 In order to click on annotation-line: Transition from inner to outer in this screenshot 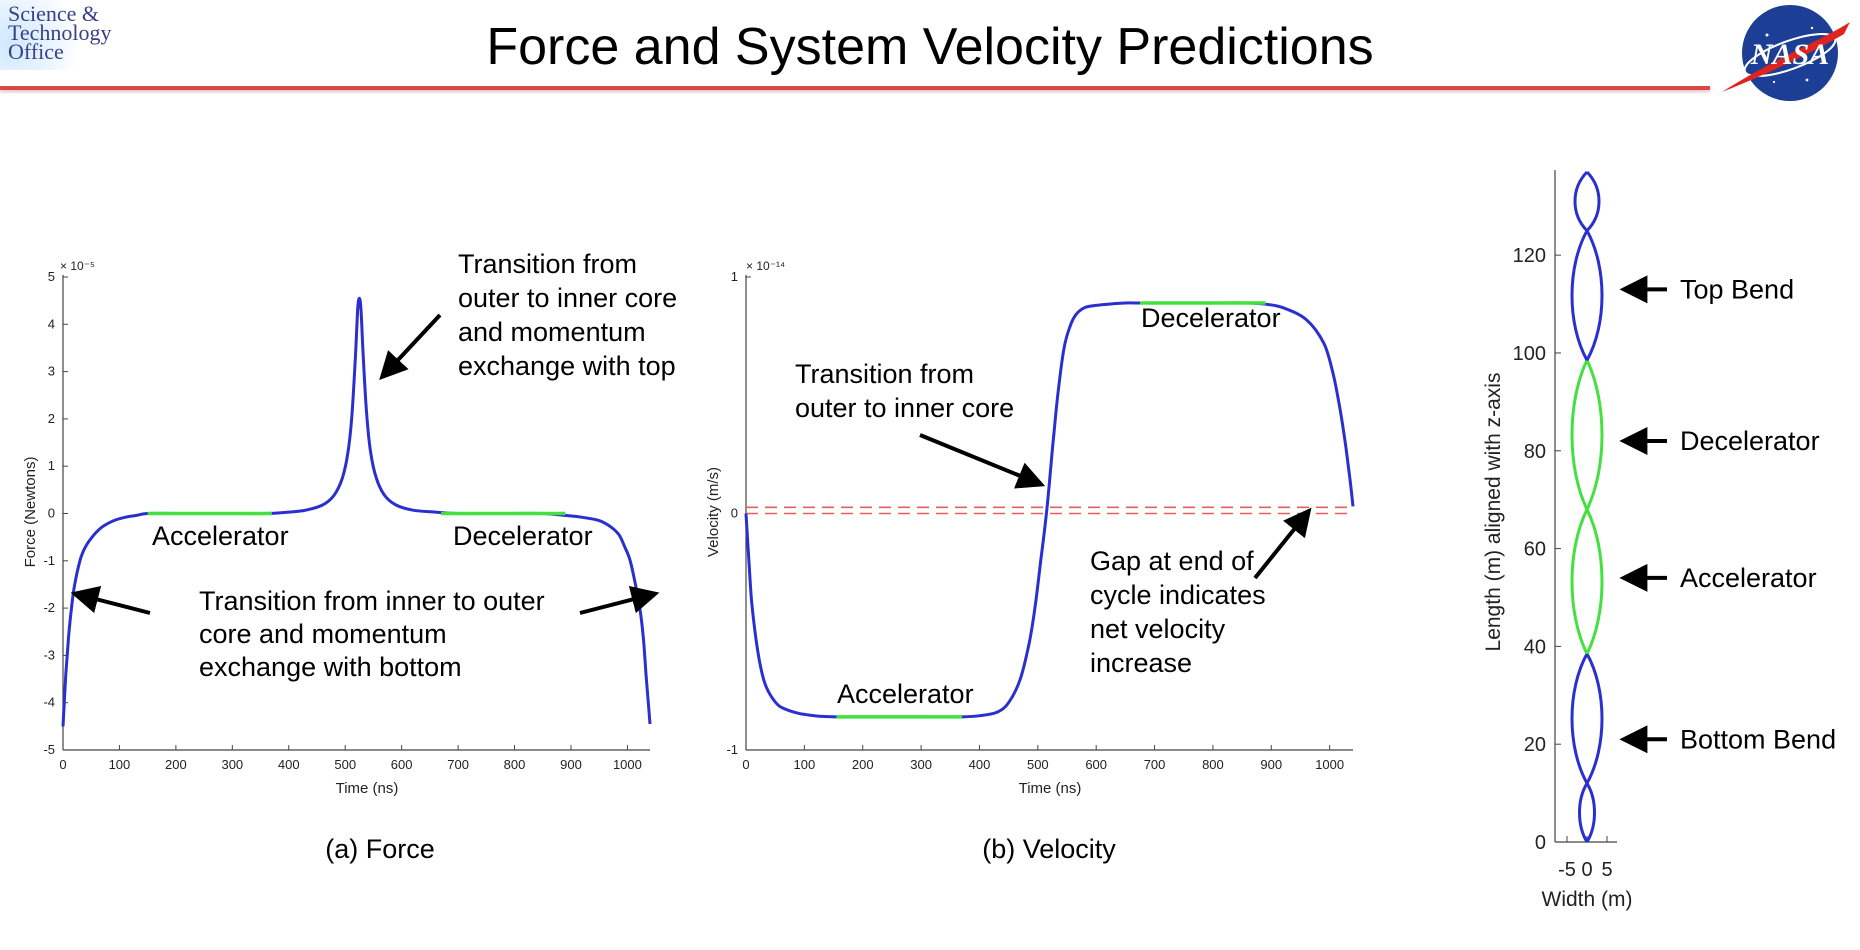, I will do `click(372, 601)`.